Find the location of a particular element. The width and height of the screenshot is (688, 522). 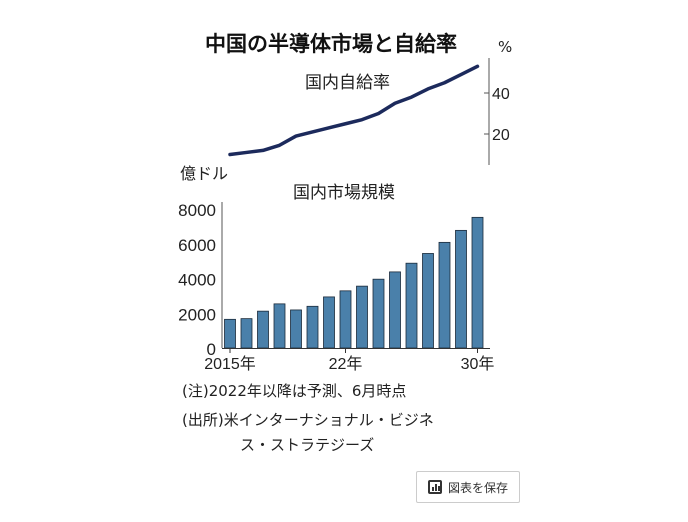

y-tick-label: 6000 is located at coordinates (197, 245).